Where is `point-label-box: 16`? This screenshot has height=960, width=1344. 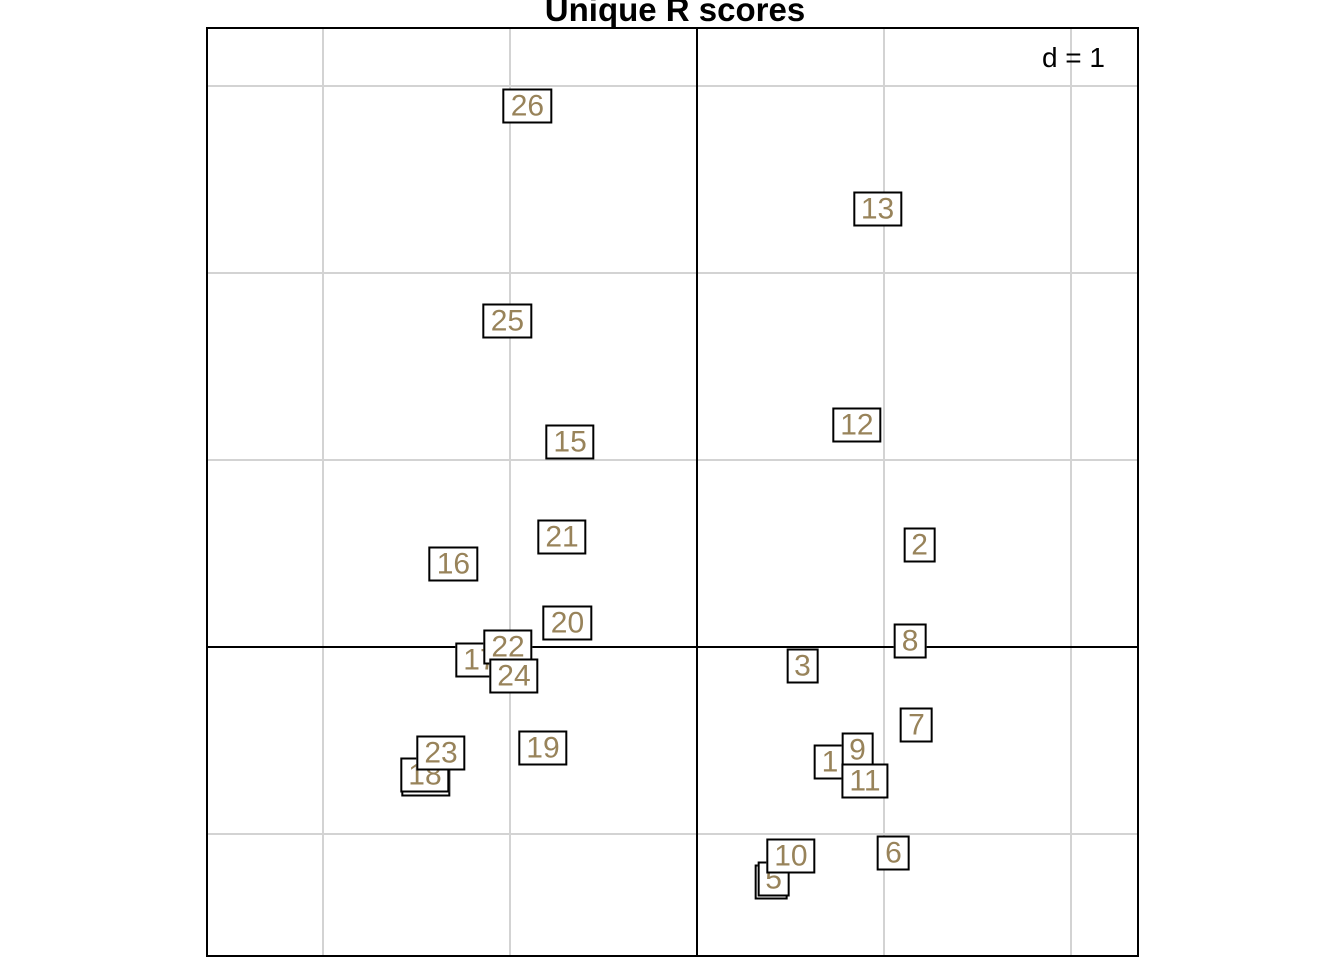 point-label-box: 16 is located at coordinates (453, 564).